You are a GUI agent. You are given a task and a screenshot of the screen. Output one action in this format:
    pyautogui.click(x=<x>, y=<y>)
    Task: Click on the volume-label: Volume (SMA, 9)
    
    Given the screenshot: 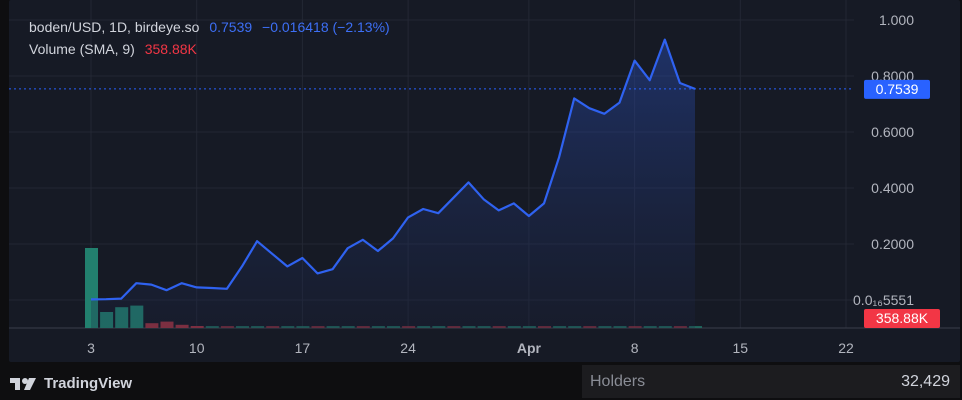 What is the action you would take?
    pyautogui.click(x=82, y=49)
    